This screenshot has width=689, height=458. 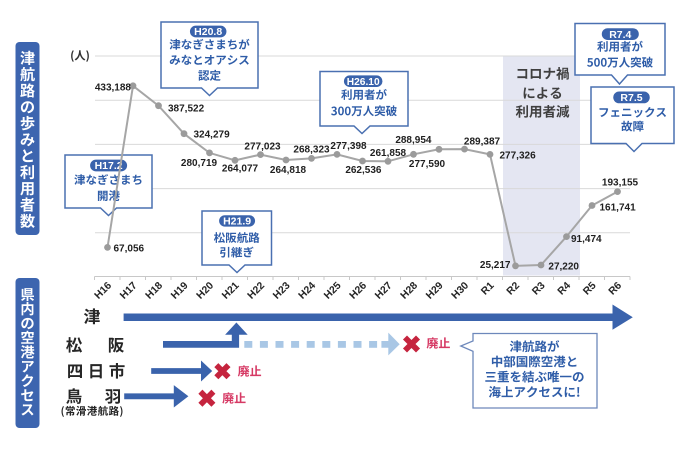 What do you see at coordinates (109, 166) in the screenshot?
I see `svg-text: H17.2` at bounding box center [109, 166].